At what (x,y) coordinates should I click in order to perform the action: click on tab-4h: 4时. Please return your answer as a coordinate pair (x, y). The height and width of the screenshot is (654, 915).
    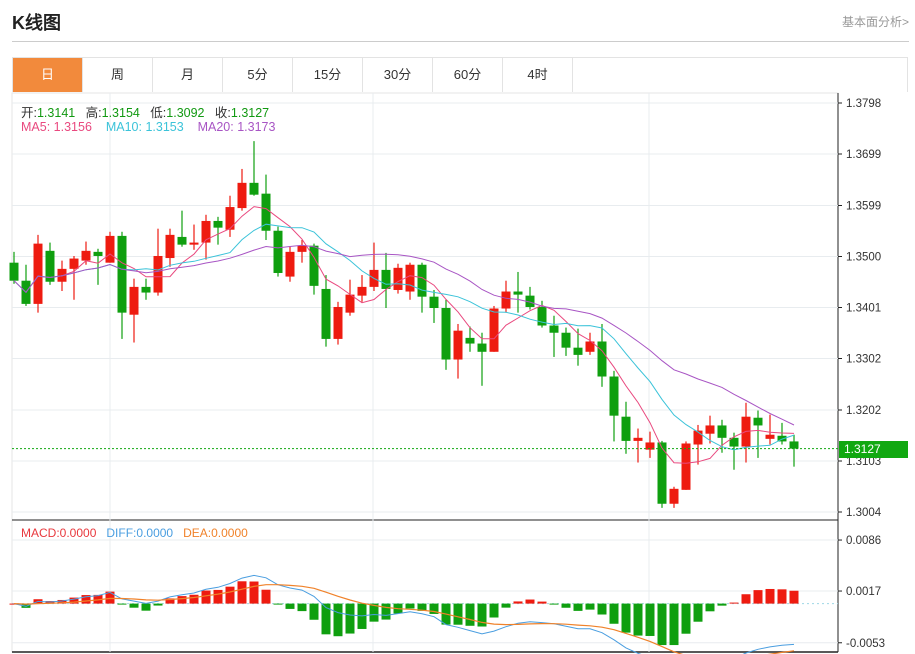
    Looking at the image, I should click on (538, 75).